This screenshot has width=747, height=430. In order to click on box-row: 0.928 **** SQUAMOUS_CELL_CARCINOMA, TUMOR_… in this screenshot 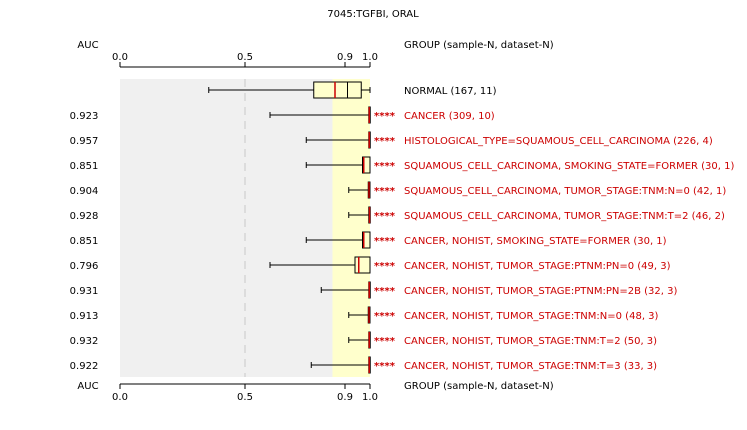, I will do `click(397, 215)`.